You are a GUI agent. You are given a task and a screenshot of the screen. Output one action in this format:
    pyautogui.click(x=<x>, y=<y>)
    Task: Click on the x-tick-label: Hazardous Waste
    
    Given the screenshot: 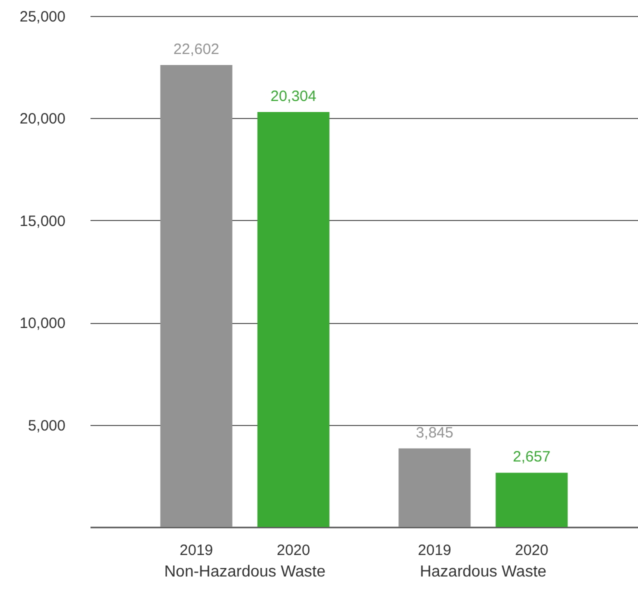 What is the action you would take?
    pyautogui.click(x=483, y=572)
    